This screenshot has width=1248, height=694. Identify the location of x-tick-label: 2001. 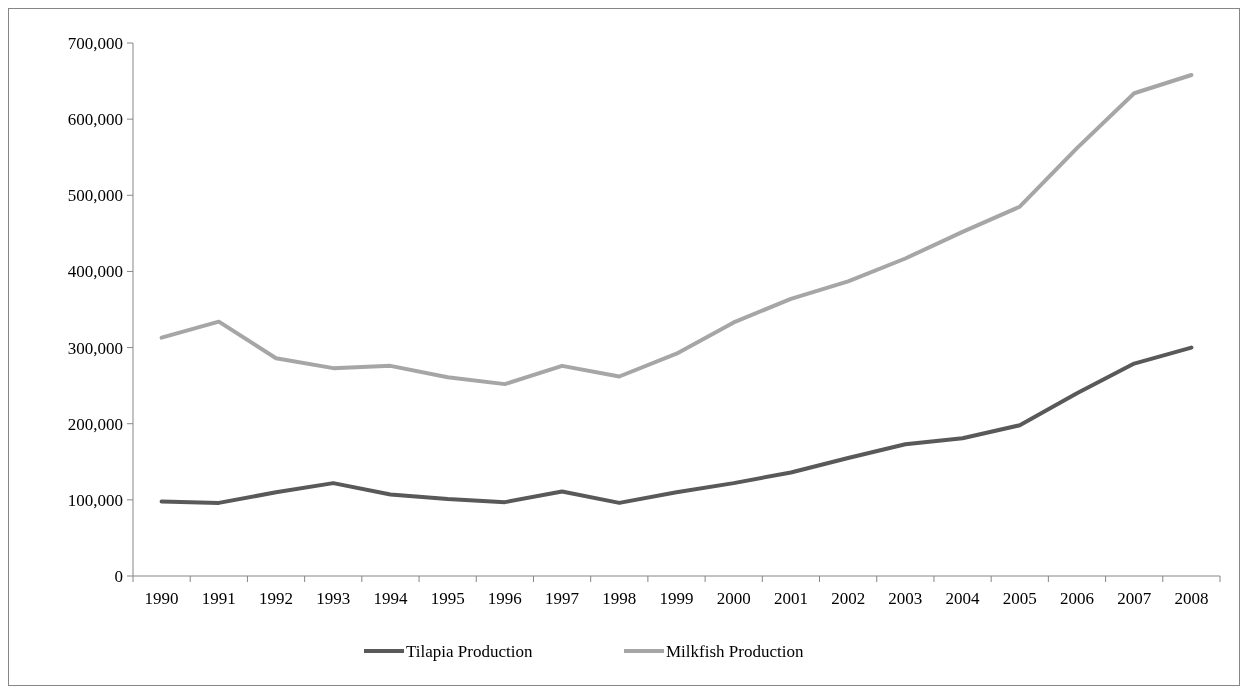
(790, 598).